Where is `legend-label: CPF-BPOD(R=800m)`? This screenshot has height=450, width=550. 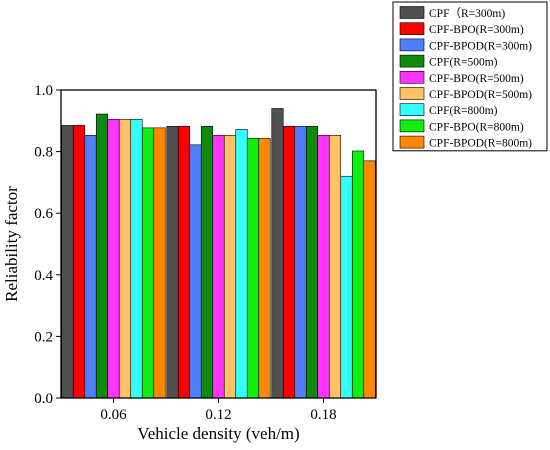
legend-label: CPF-BPOD(R=800m) is located at coordinates (480, 144).